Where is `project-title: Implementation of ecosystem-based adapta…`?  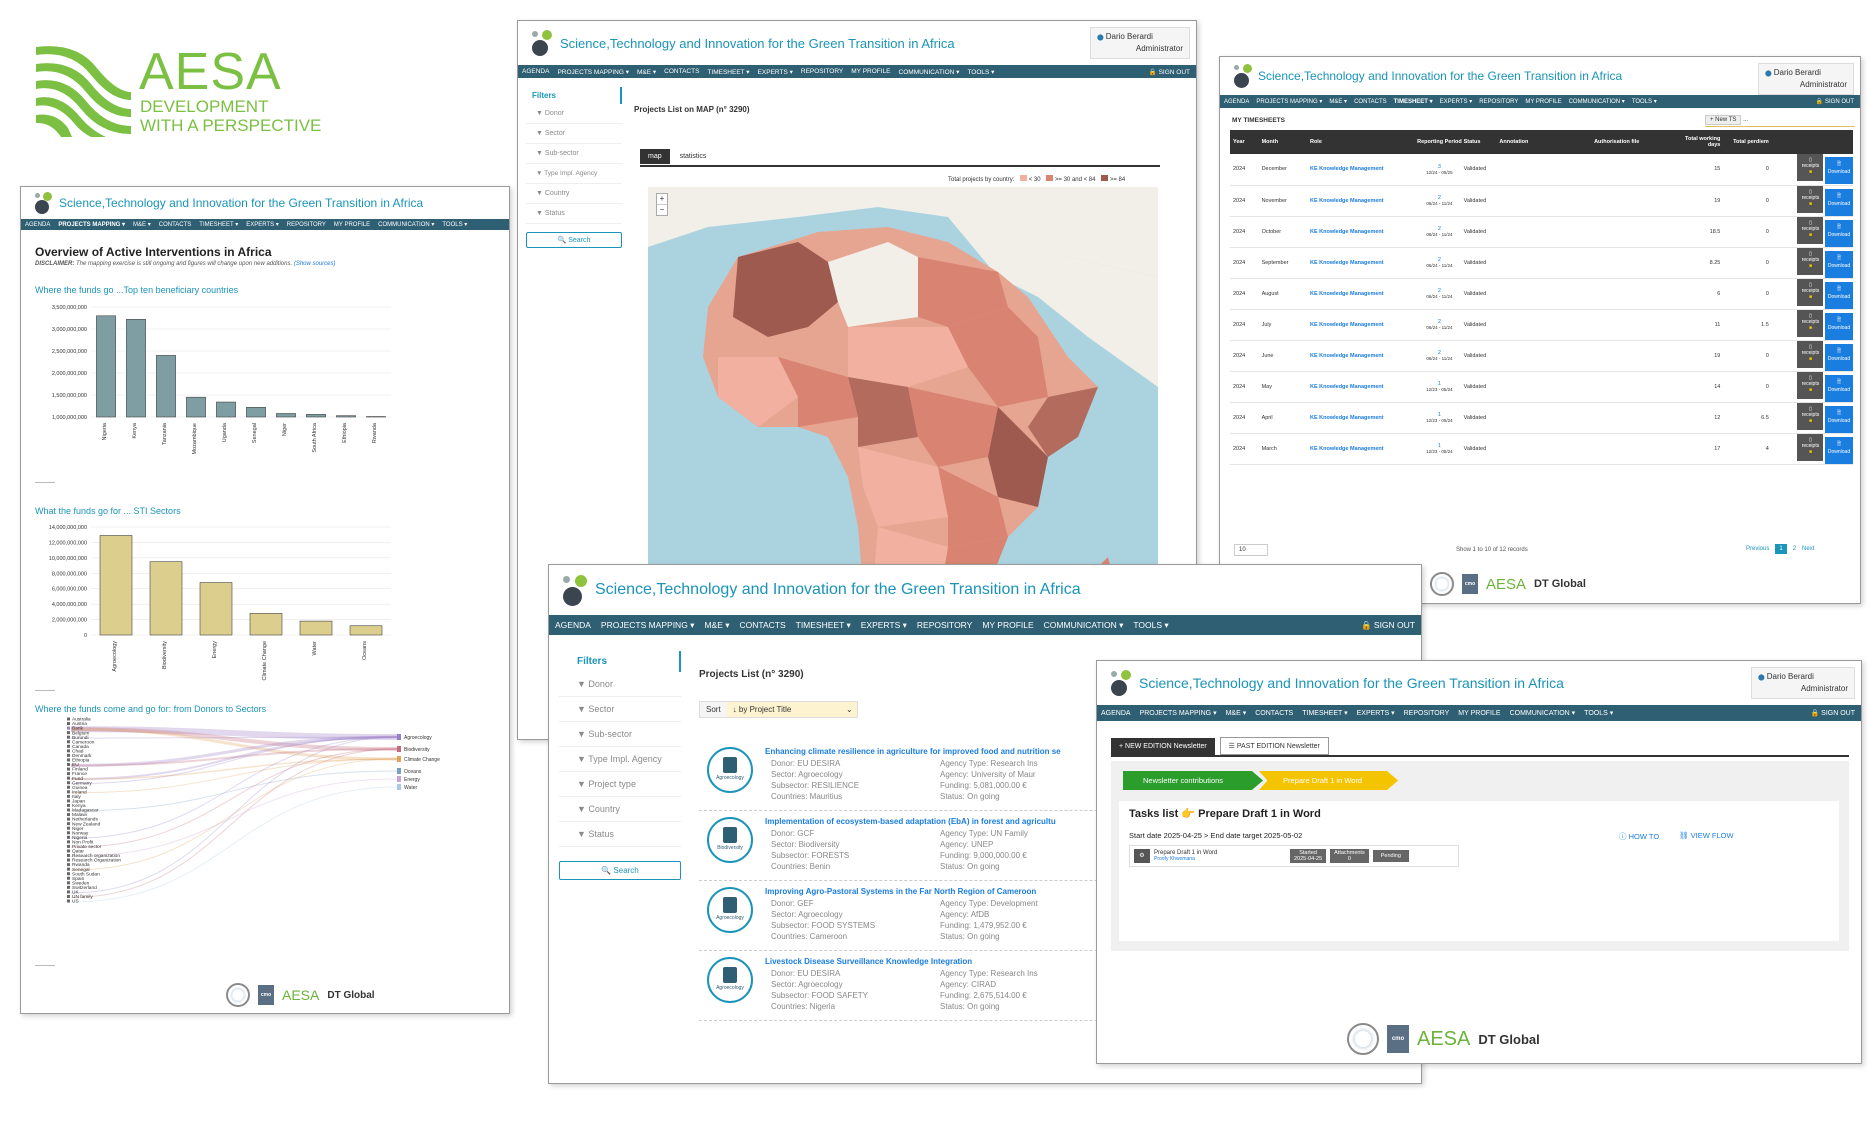
project-title: Implementation of ecosystem-based adapta… is located at coordinates (910, 821).